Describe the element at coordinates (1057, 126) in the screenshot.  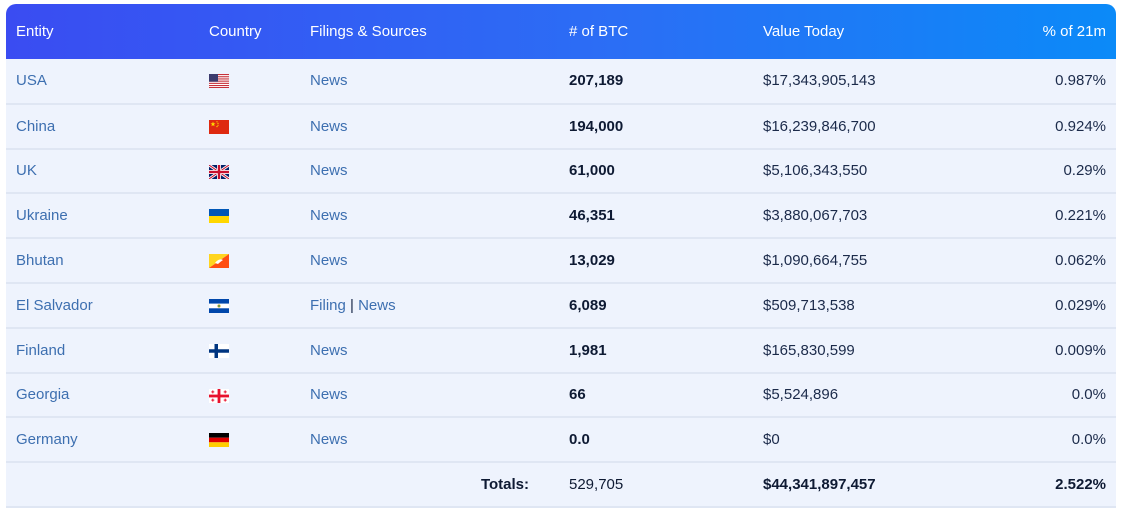
I see `pct-of-21m: 0.924%` at that location.